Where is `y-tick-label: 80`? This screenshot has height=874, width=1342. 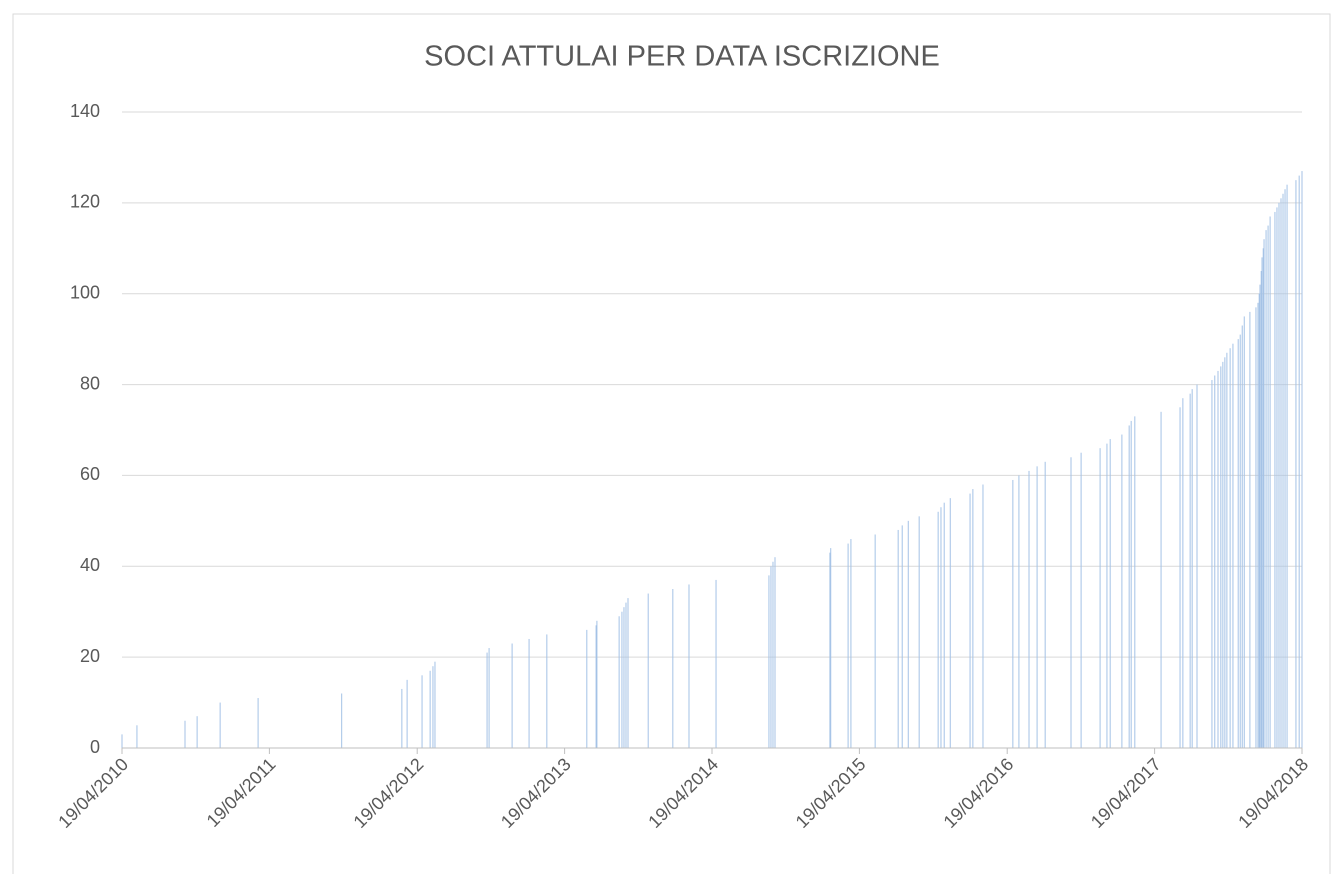 y-tick-label: 80 is located at coordinates (90, 383).